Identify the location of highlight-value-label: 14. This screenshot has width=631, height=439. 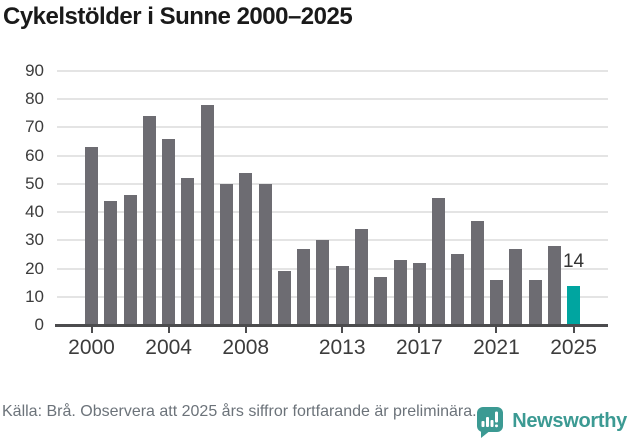
(573, 262).